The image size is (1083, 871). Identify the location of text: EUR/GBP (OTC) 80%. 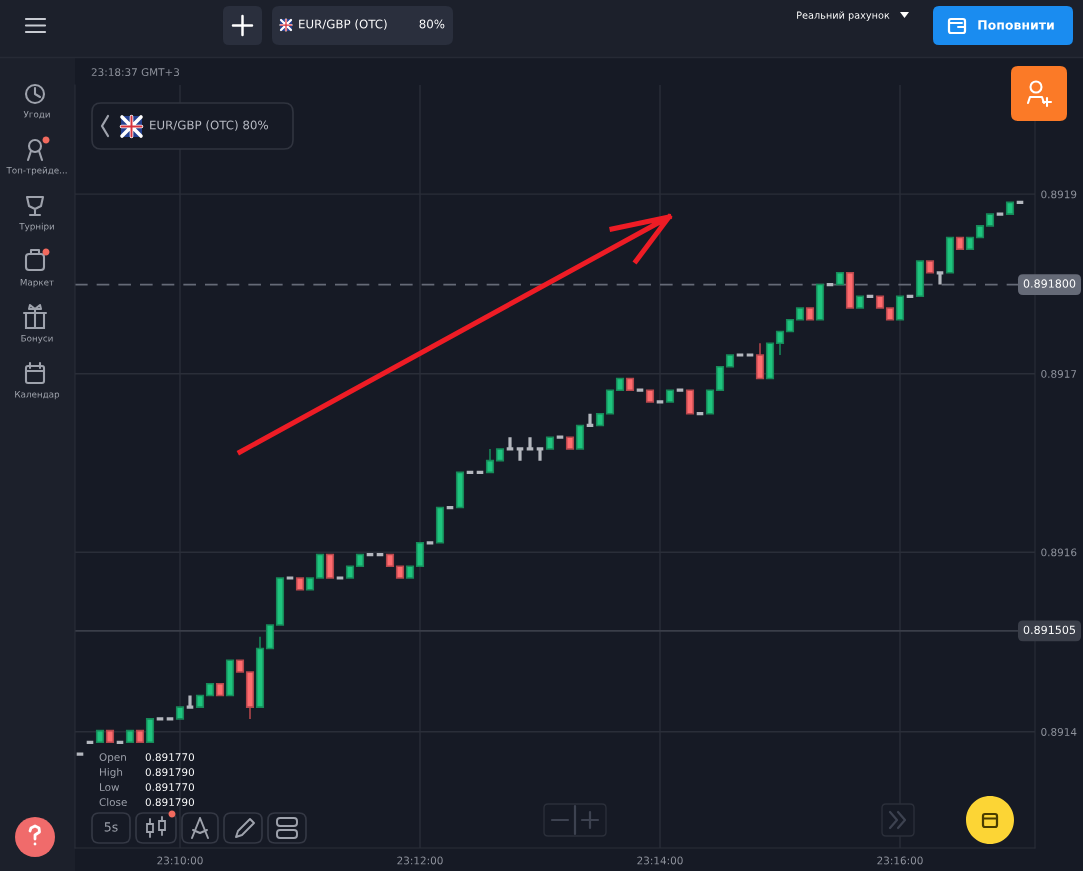
(209, 125).